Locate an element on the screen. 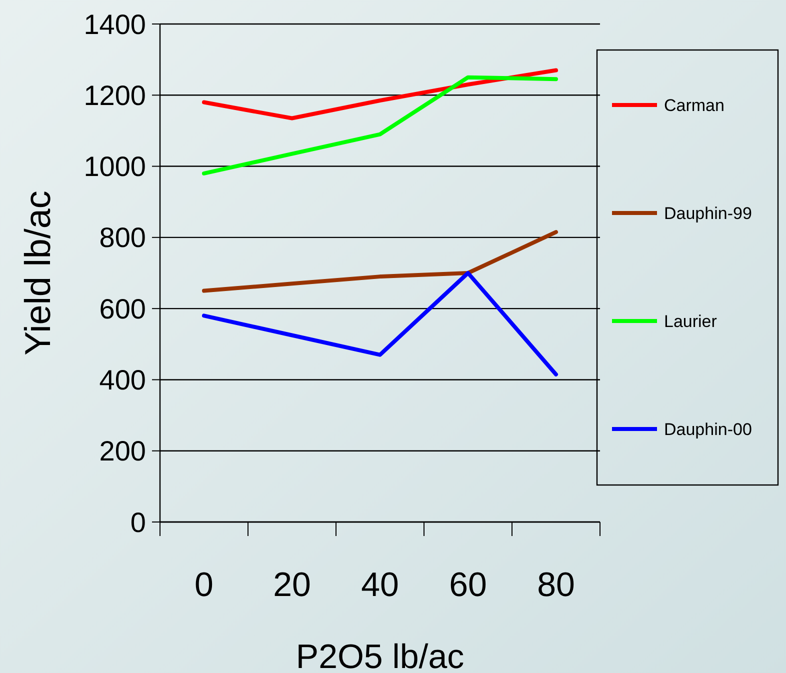 This screenshot has width=786, height=673. y-tick-label: 600 is located at coordinates (122, 308).